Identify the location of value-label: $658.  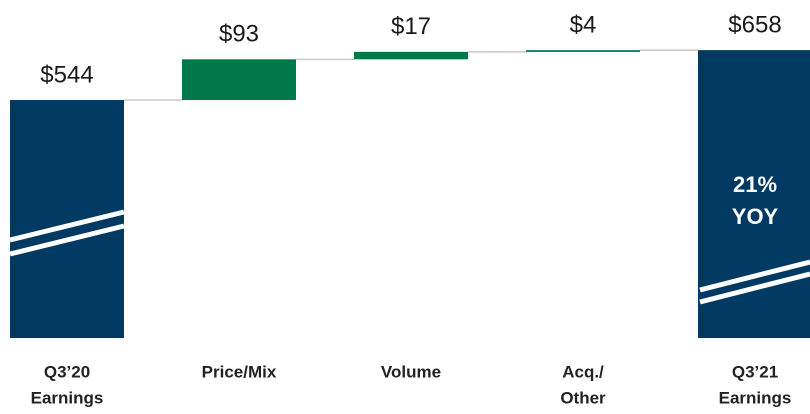
(754, 24).